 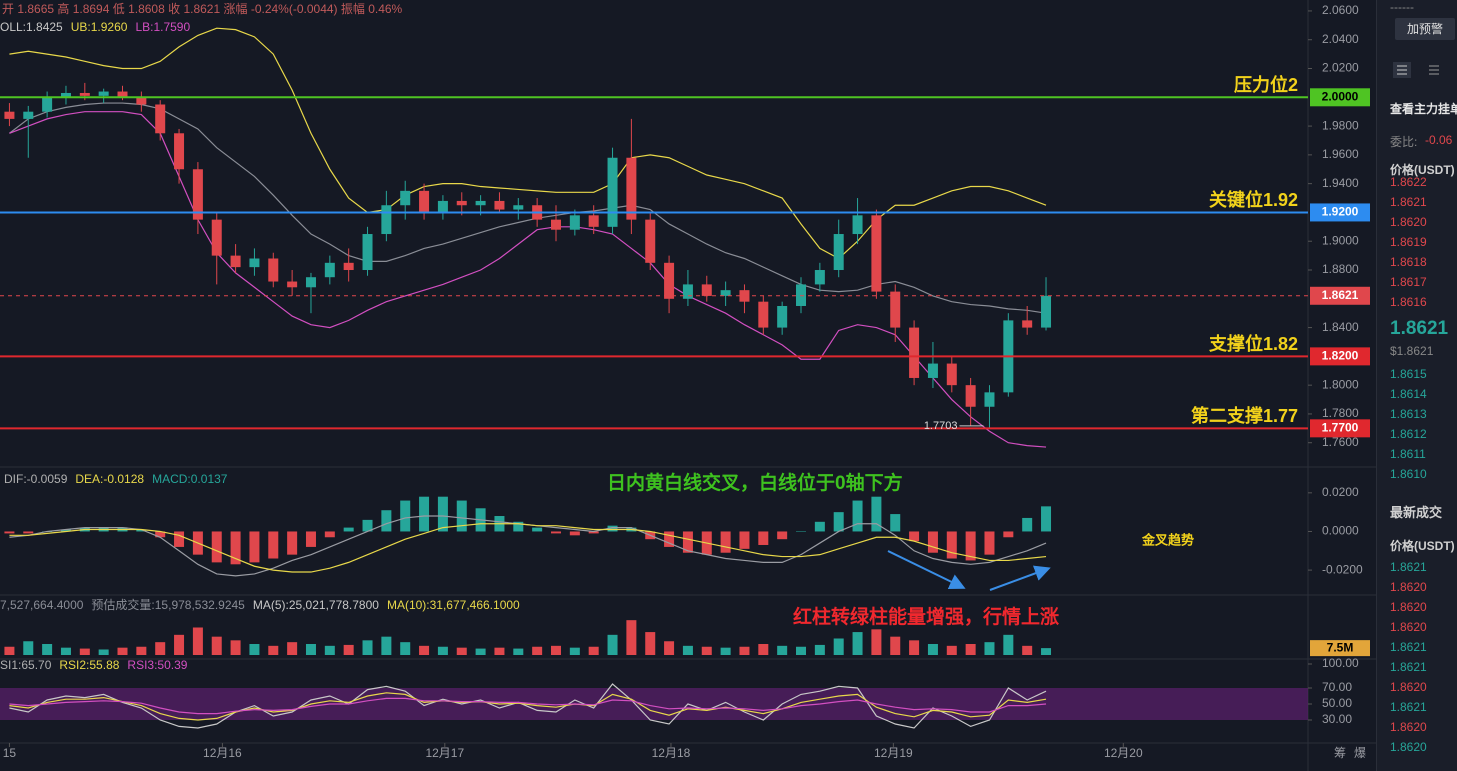 What do you see at coordinates (1416, 512) in the screenshot?
I see `trades-title: 最新成交` at bounding box center [1416, 512].